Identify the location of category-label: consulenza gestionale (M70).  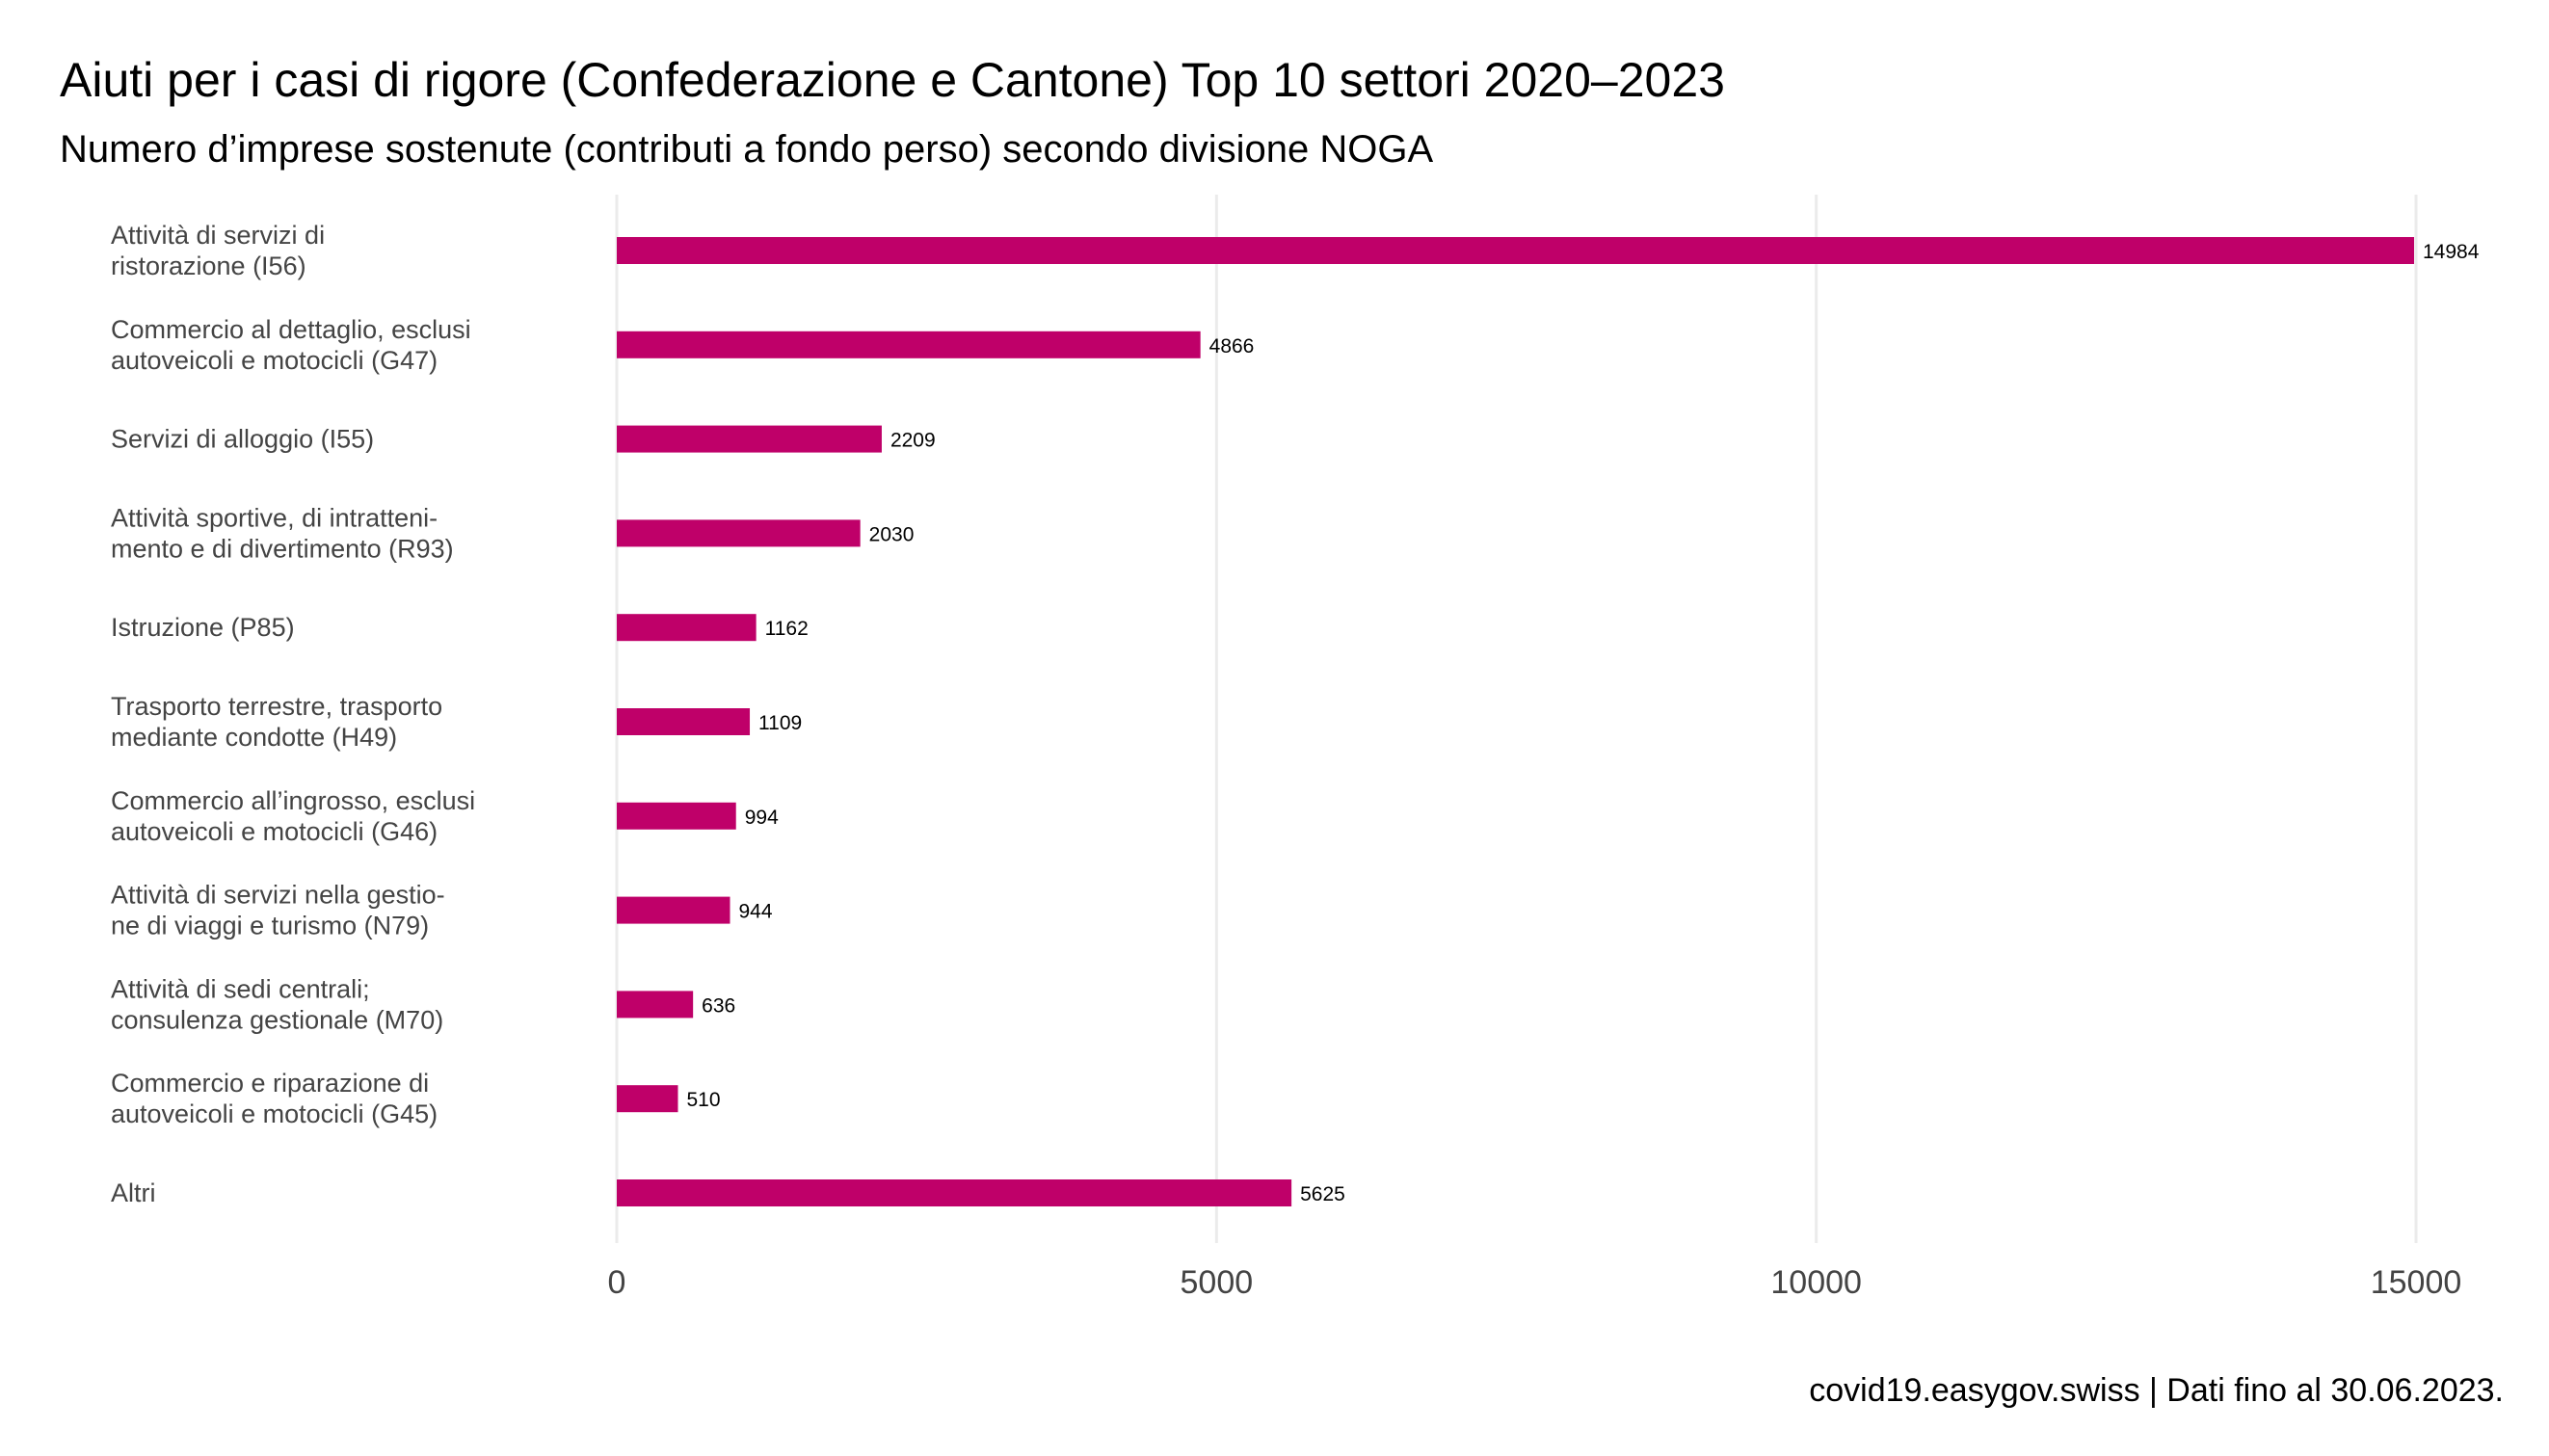
(277, 1019).